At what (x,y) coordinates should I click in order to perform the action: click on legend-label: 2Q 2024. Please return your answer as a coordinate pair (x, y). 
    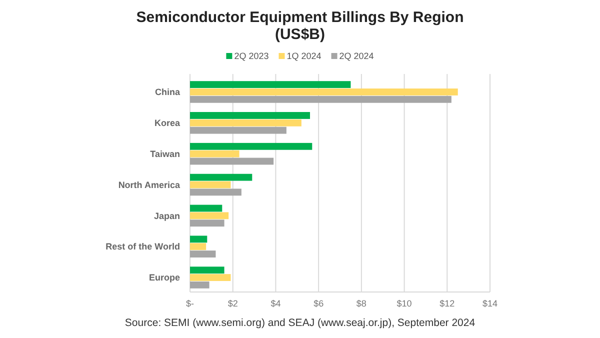
    Looking at the image, I should click on (356, 56).